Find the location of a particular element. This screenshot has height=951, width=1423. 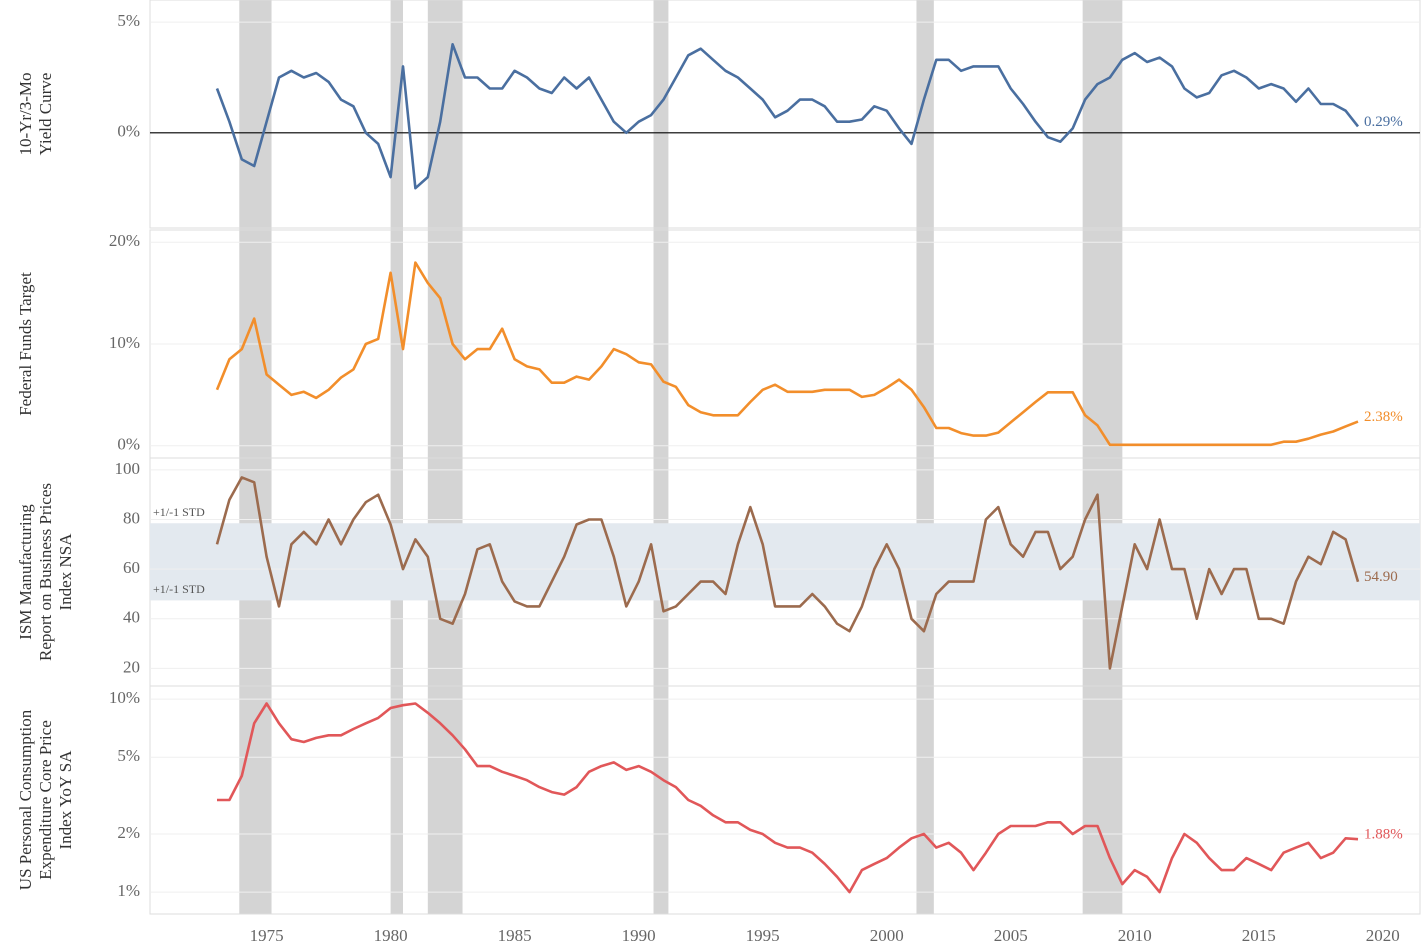

y-tick-label: 40 is located at coordinates (131, 617).